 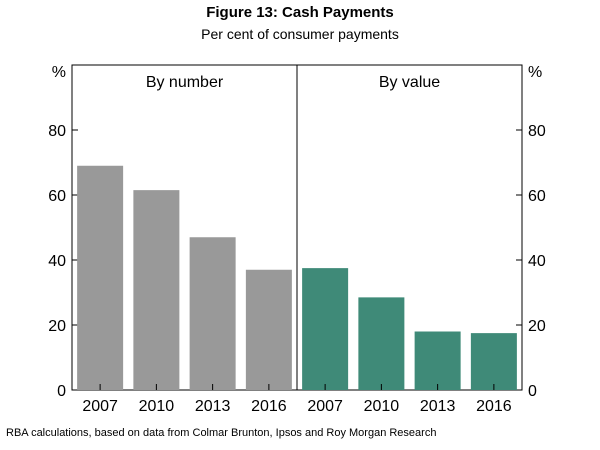 I want to click on y-unit-left: %, so click(x=59, y=72).